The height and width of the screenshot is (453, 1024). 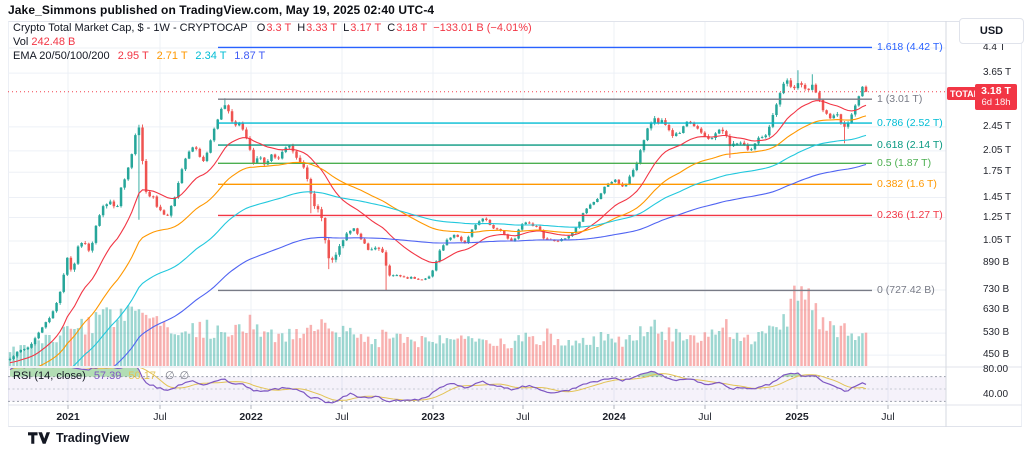 What do you see at coordinates (362, 28) in the screenshot?
I see `ohlc-low: L3.17 T` at bounding box center [362, 28].